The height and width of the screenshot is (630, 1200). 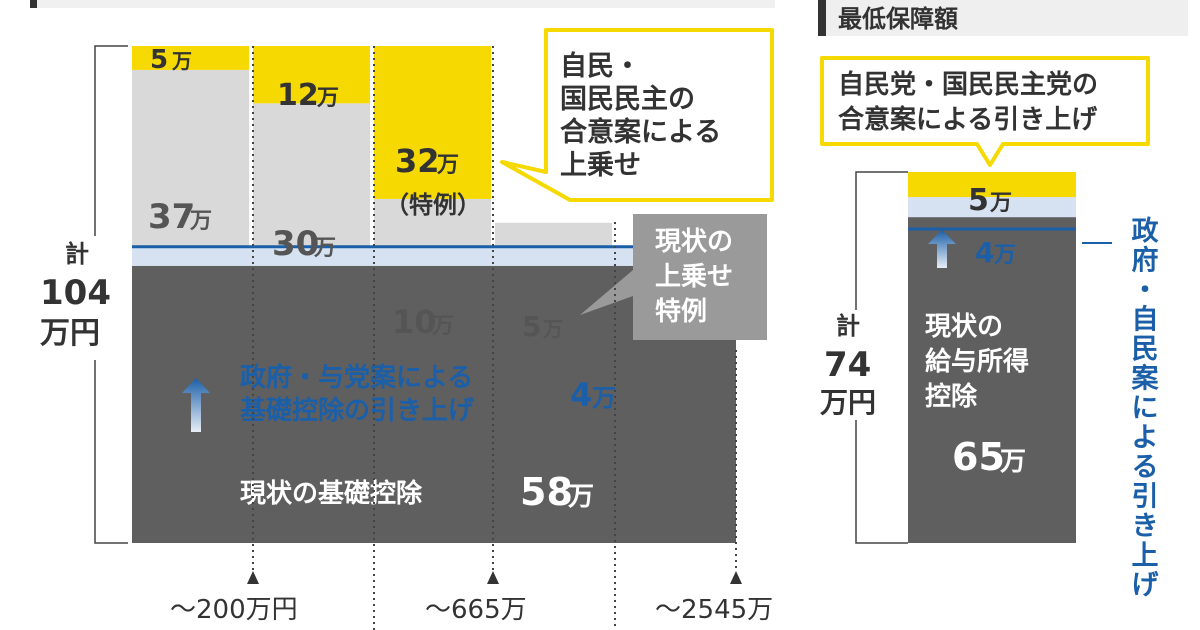 I want to click on gray-callout-line1: 現状の, so click(x=694, y=242).